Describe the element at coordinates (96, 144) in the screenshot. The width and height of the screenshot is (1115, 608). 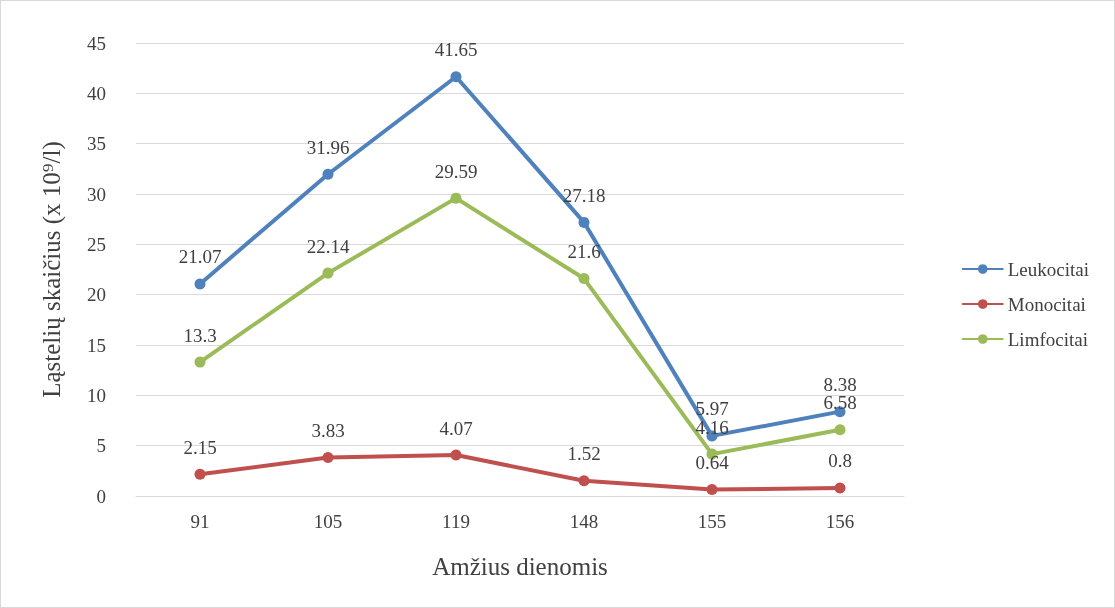
I see `y-tick-label: 35` at that location.